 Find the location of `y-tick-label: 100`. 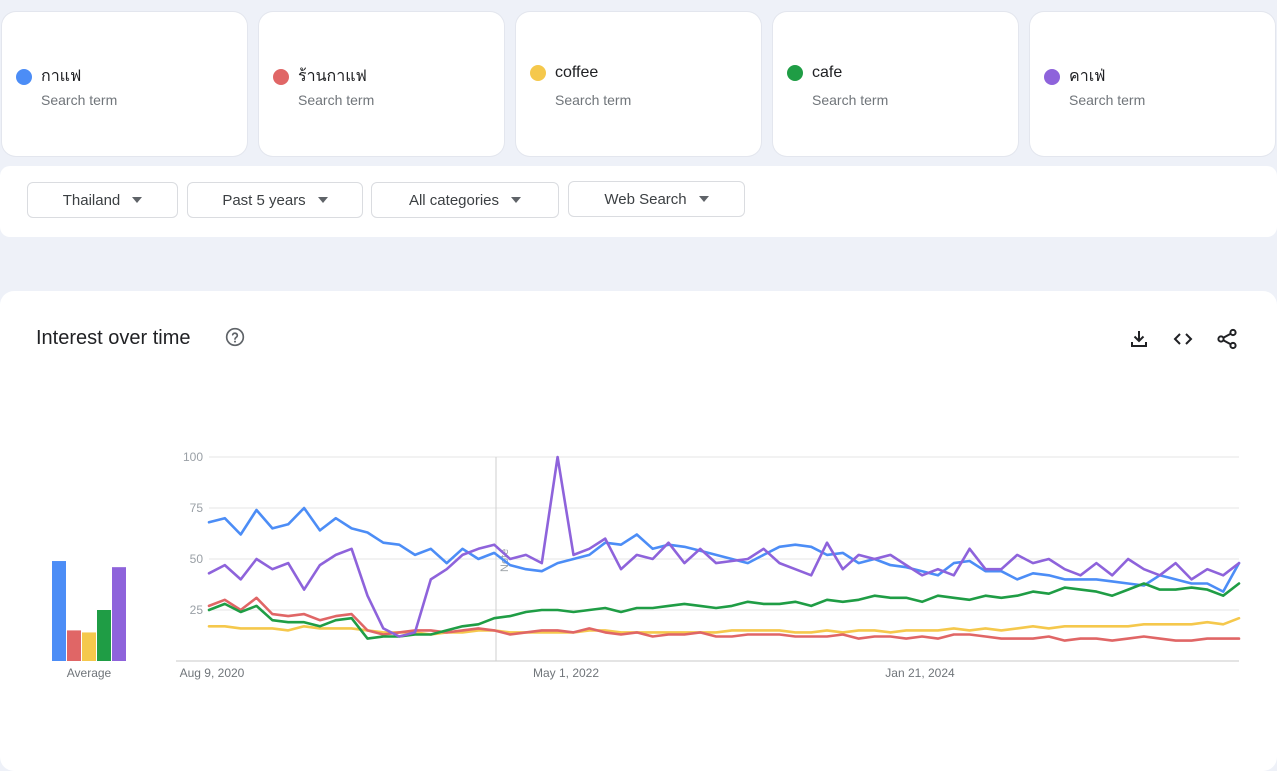

y-tick-label: 100 is located at coordinates (193, 457).